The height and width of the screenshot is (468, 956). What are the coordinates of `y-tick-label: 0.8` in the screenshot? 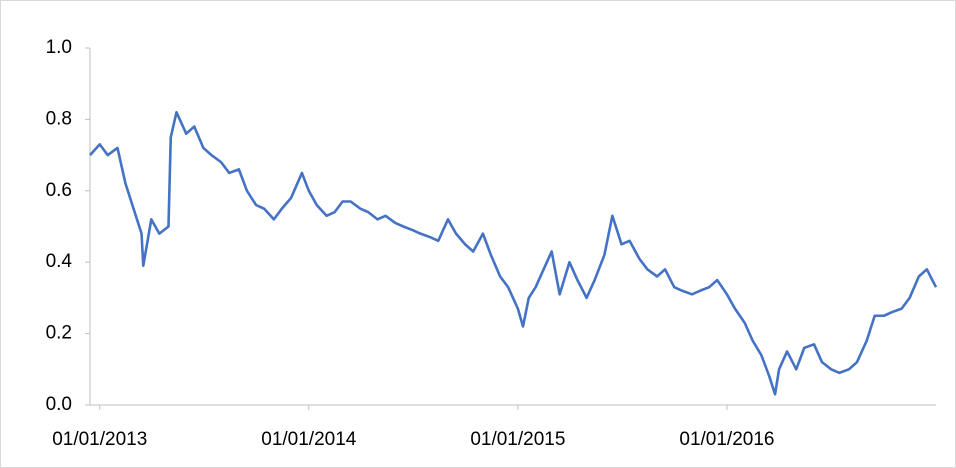 It's located at (59, 118).